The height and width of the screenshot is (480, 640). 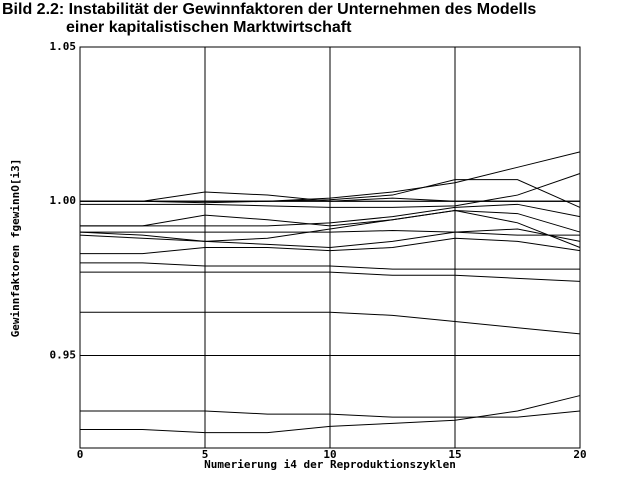 What do you see at coordinates (579, 454) in the screenshot?
I see `x-tick-label: 20` at bounding box center [579, 454].